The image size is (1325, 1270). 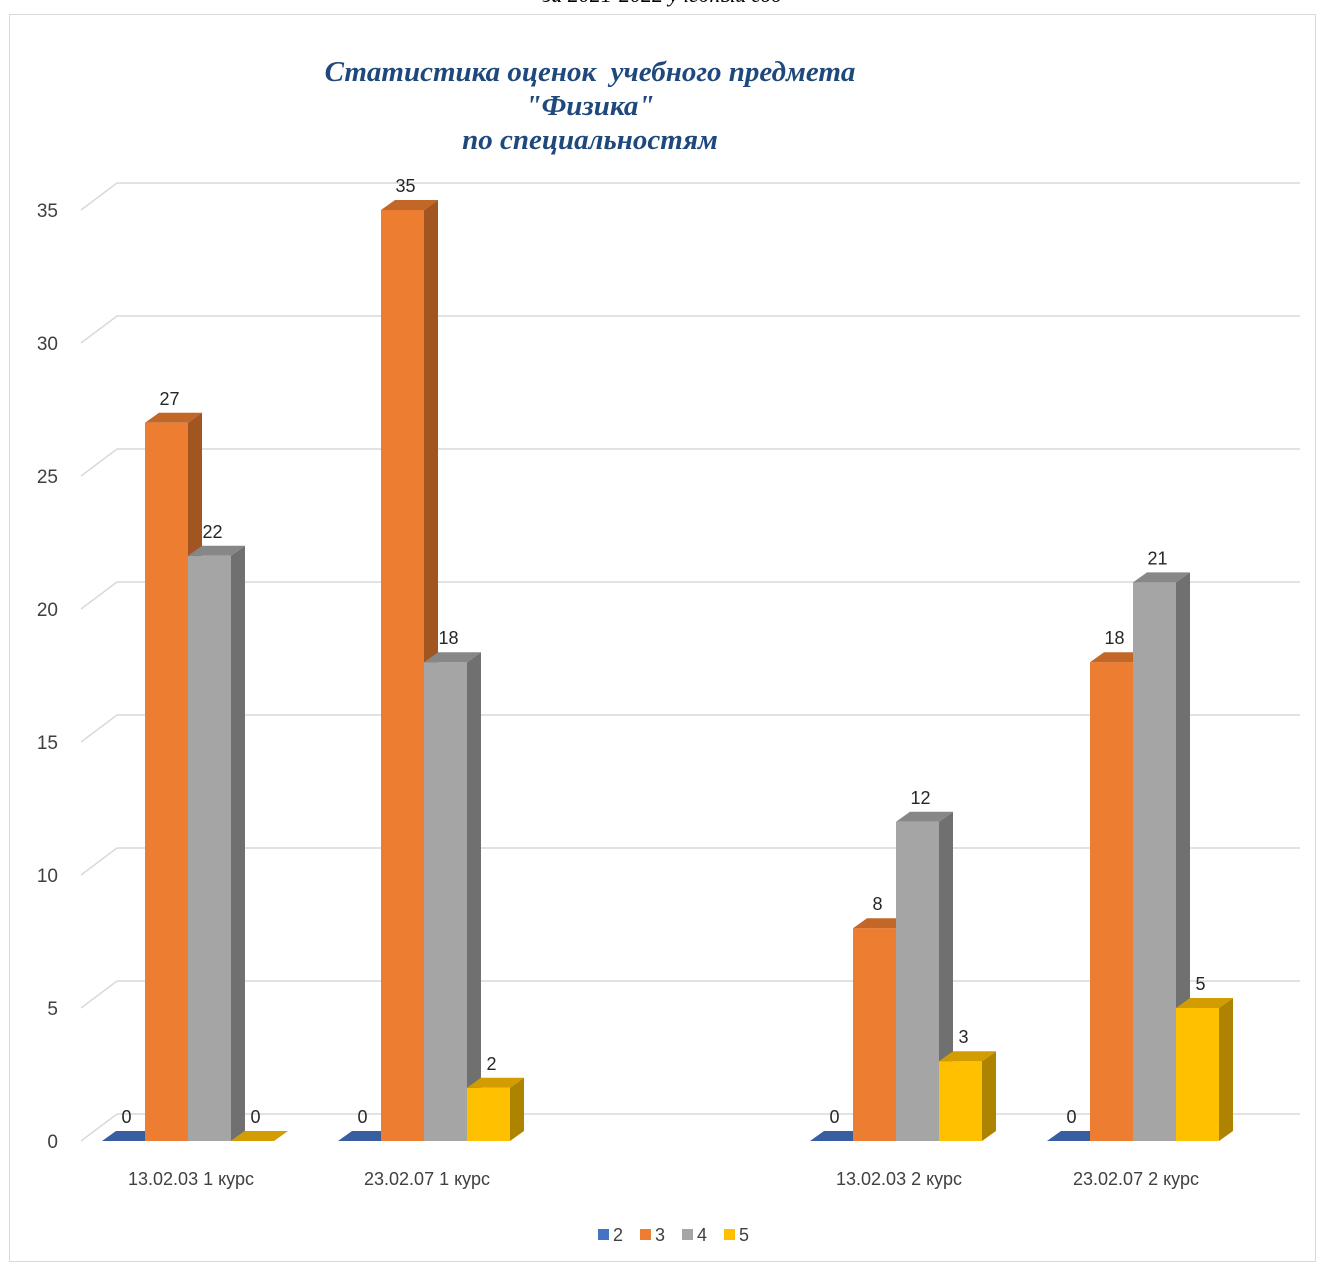 I want to click on data-label: 35, so click(x=405, y=186).